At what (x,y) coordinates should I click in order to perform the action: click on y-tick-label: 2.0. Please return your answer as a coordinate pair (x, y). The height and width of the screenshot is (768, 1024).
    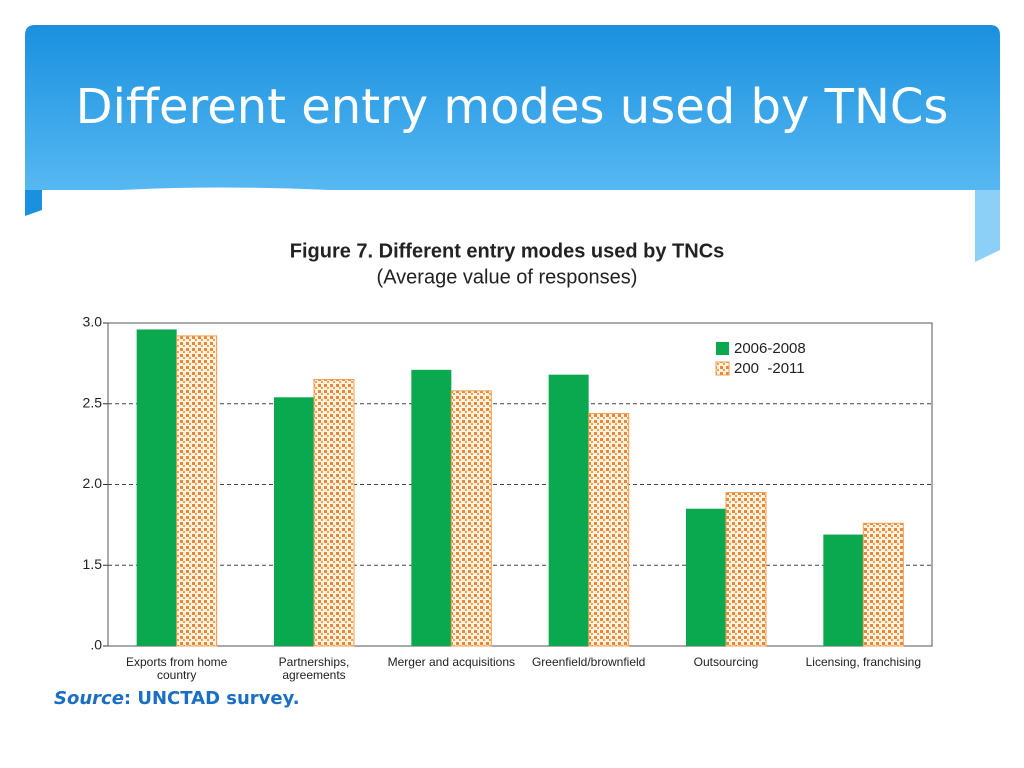
    Looking at the image, I should click on (93, 483).